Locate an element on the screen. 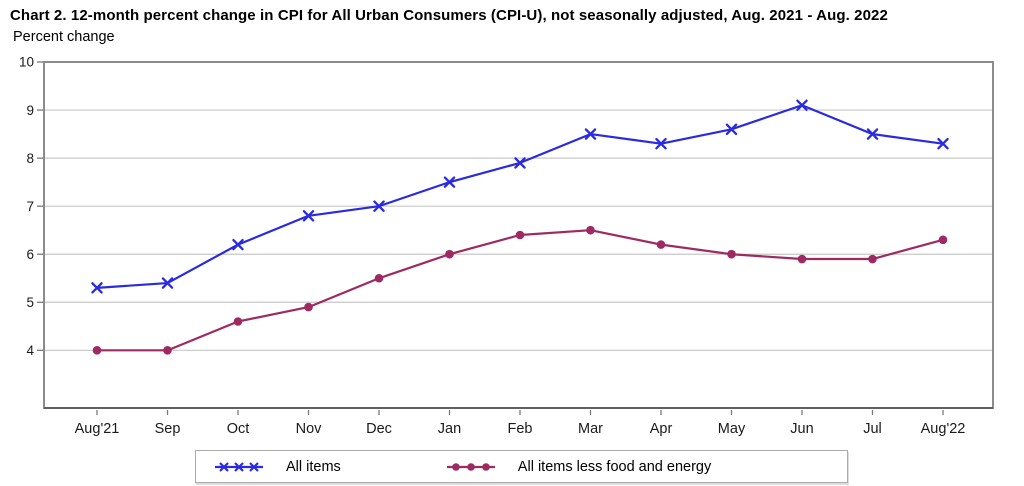  x-tick-label-10: Jun is located at coordinates (801, 429).